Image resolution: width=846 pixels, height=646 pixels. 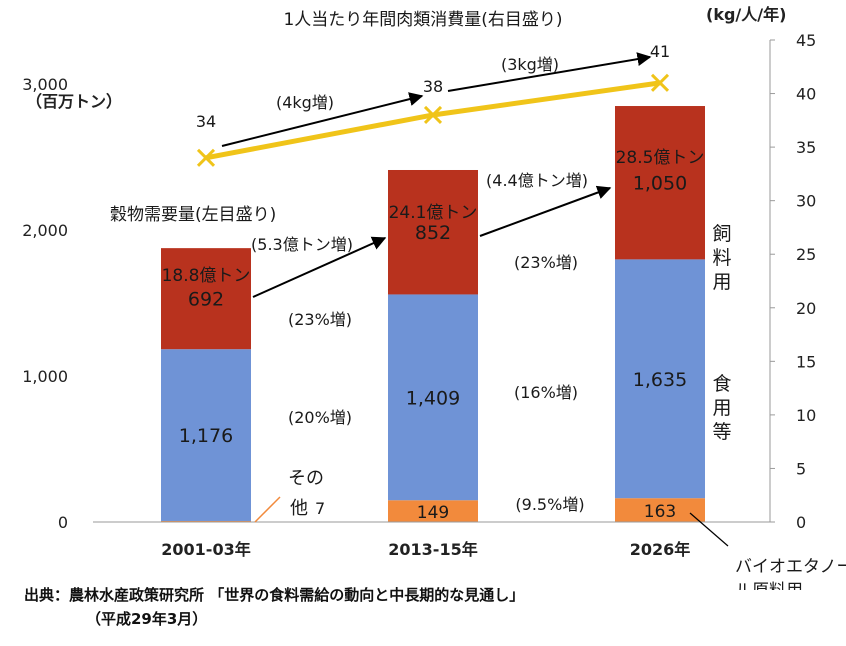 I want to click on feed-side-label: 用, so click(x=721, y=282).